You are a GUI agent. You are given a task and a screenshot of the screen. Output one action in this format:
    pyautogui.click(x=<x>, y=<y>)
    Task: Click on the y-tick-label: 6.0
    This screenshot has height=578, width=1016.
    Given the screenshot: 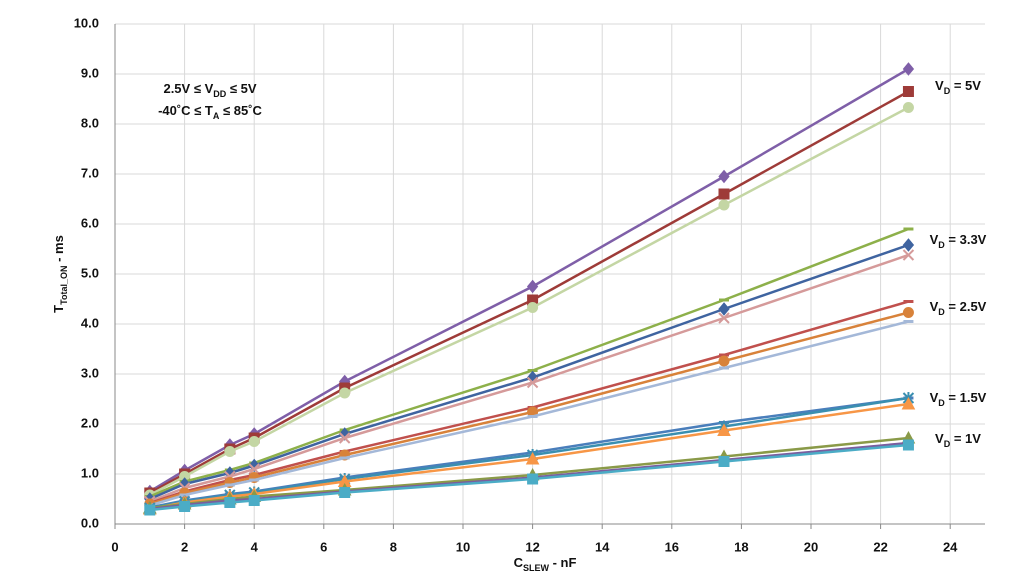 What is the action you would take?
    pyautogui.click(x=90, y=222)
    